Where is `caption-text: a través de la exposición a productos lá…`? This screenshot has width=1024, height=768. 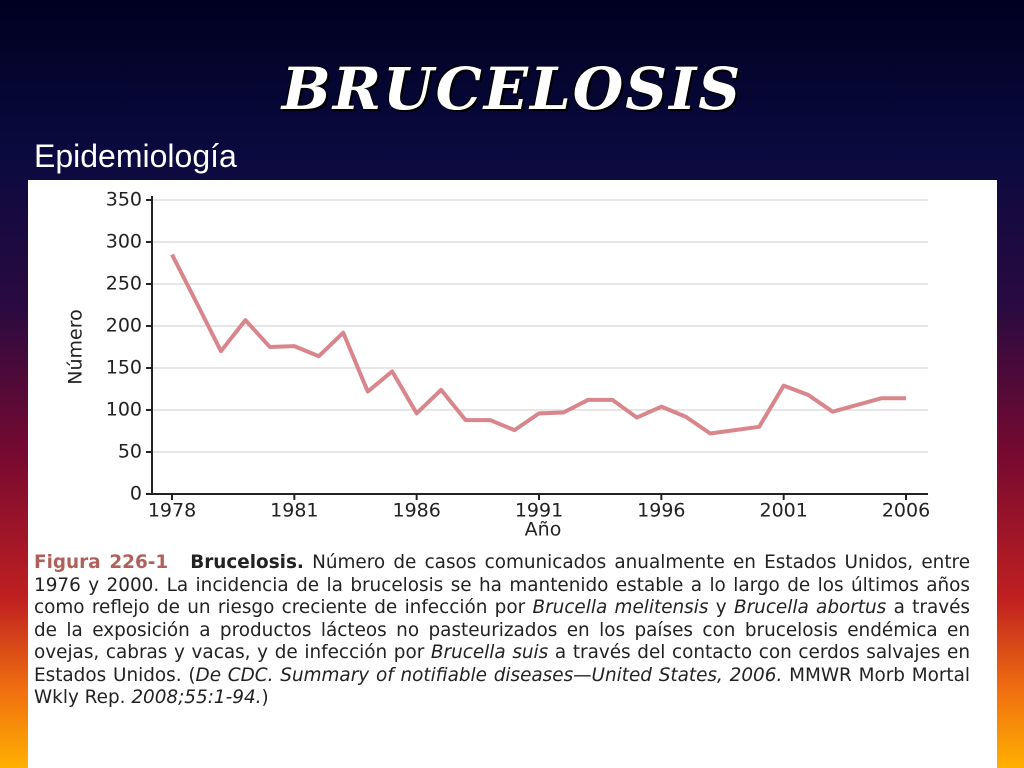 caption-text: a través de la exposición a productos lá… is located at coordinates (502, 630).